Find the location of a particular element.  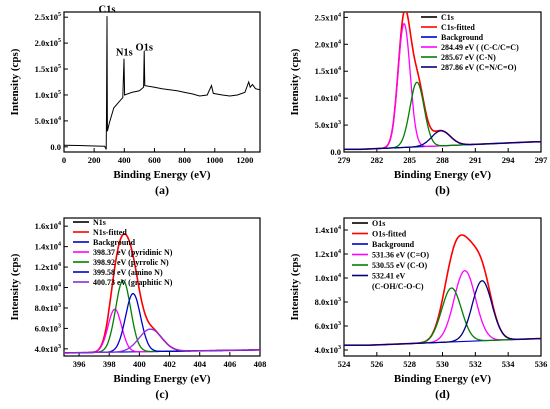

legend-entry: 284.49 eV ( (C-C/C=C) is located at coordinates (480, 47).